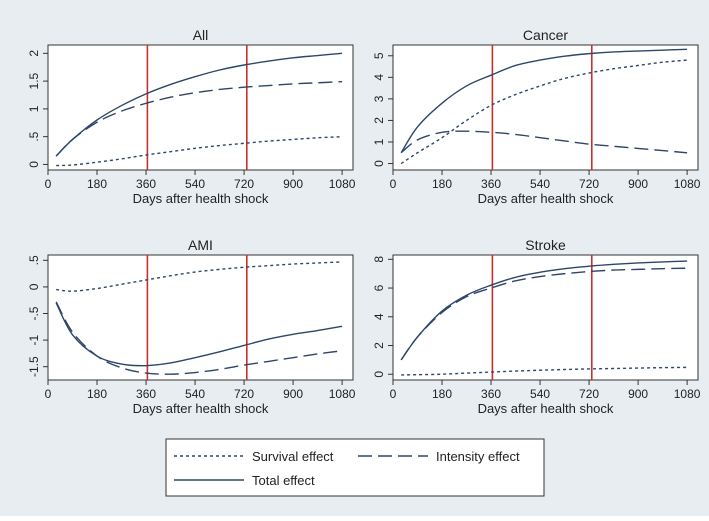 Image resolution: width=709 pixels, height=521 pixels. Describe the element at coordinates (545, 245) in the screenshot. I see `panel-title: Stroke` at that location.